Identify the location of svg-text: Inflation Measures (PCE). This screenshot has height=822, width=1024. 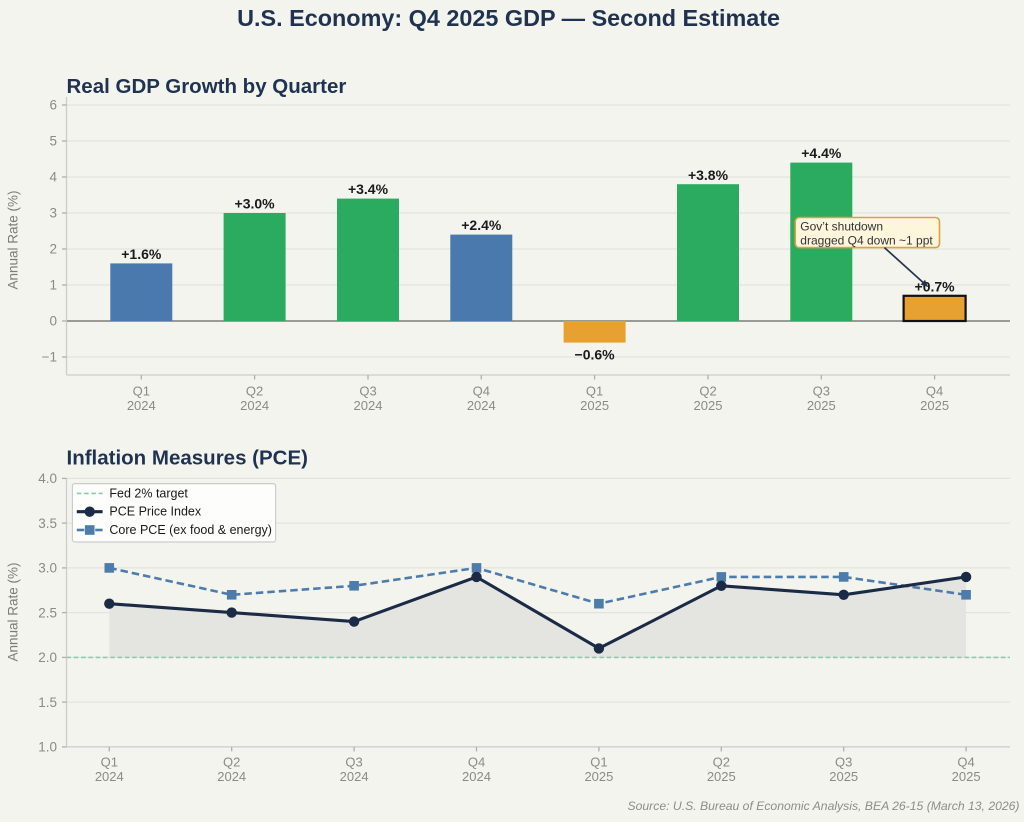
(188, 457).